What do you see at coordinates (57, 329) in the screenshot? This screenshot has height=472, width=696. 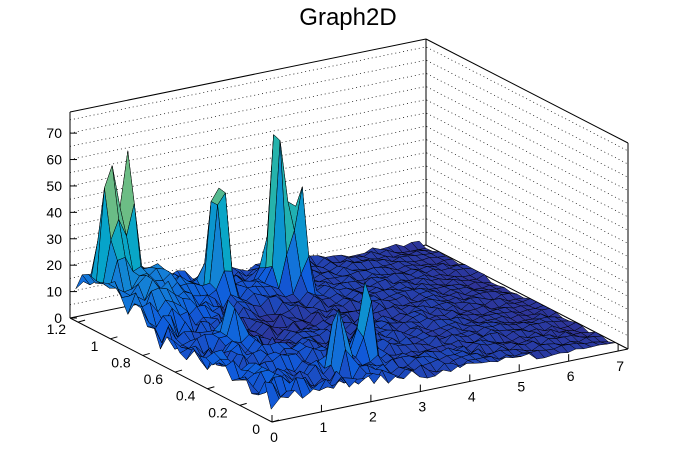 I see `y-tick-label: 1.2` at bounding box center [57, 329].